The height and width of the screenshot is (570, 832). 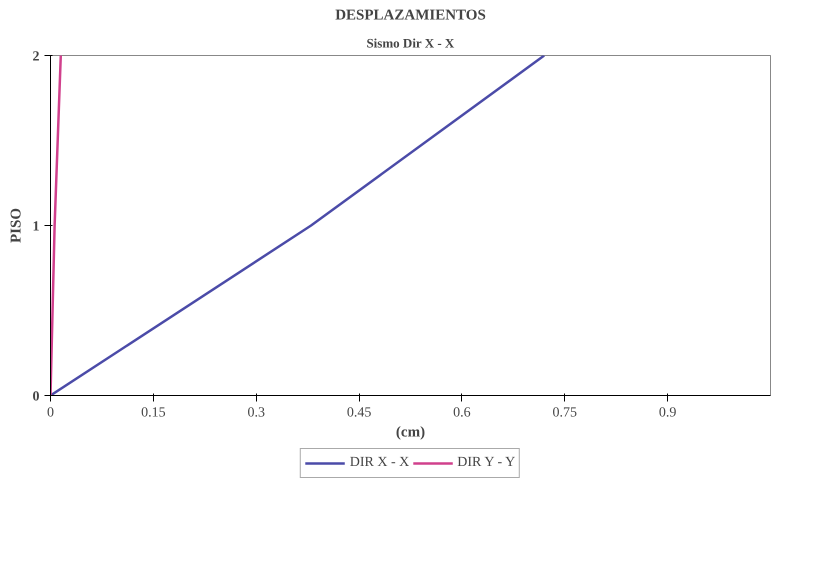 What do you see at coordinates (486, 463) in the screenshot?
I see `legend-label: DIR Y - Y` at bounding box center [486, 463].